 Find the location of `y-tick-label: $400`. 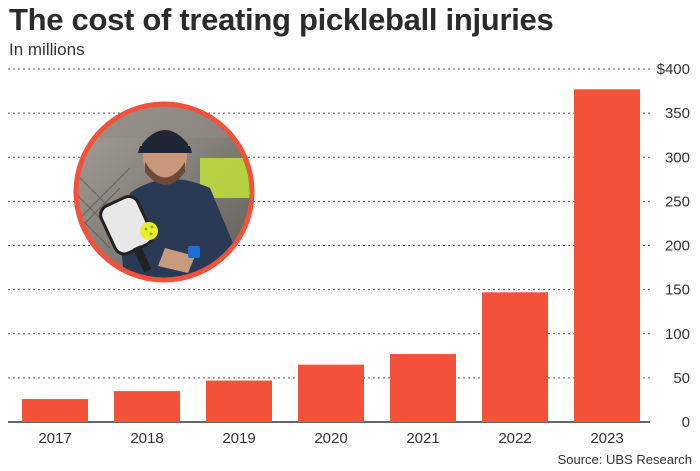

y-tick-label: $400 is located at coordinates (673, 69).